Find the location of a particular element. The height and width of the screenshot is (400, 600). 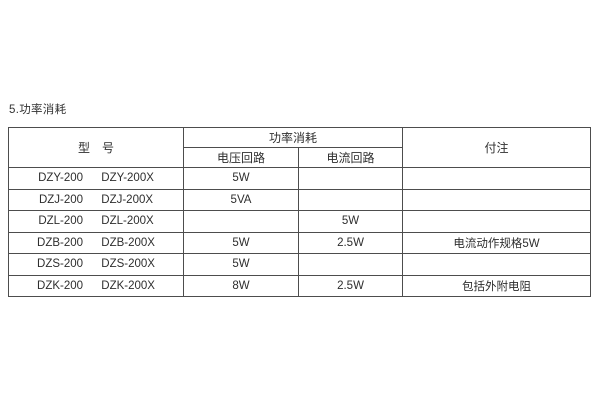

model-cell: DZY-200 DZY-200X is located at coordinates (96, 178).